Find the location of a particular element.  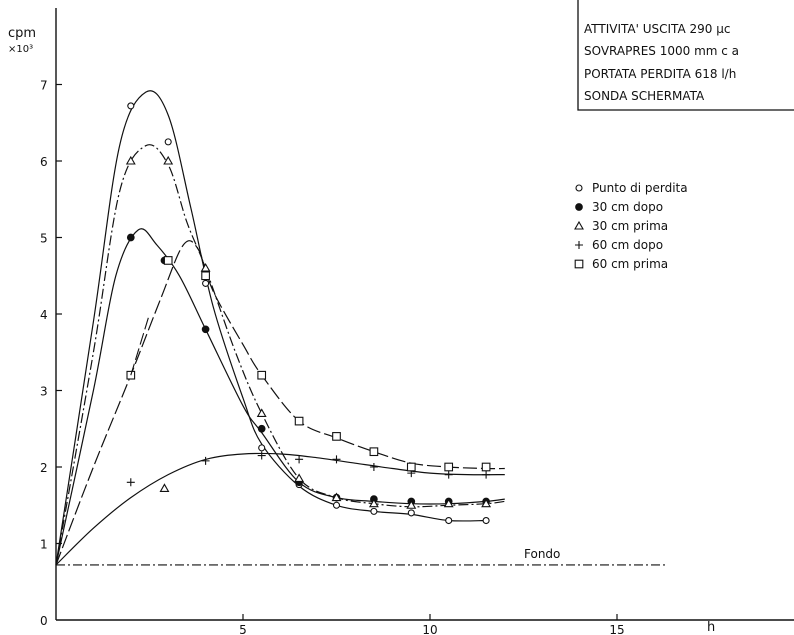

info-box-frame is located at coordinates (685, 55).